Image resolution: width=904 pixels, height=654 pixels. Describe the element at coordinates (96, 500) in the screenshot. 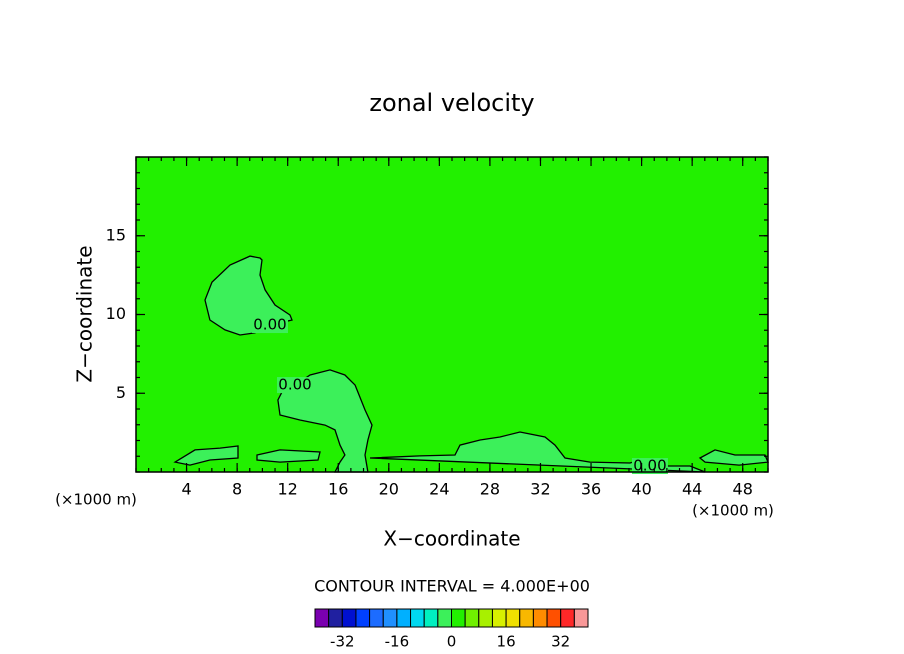

I see `y-unit-label: (×1000 m)` at that location.